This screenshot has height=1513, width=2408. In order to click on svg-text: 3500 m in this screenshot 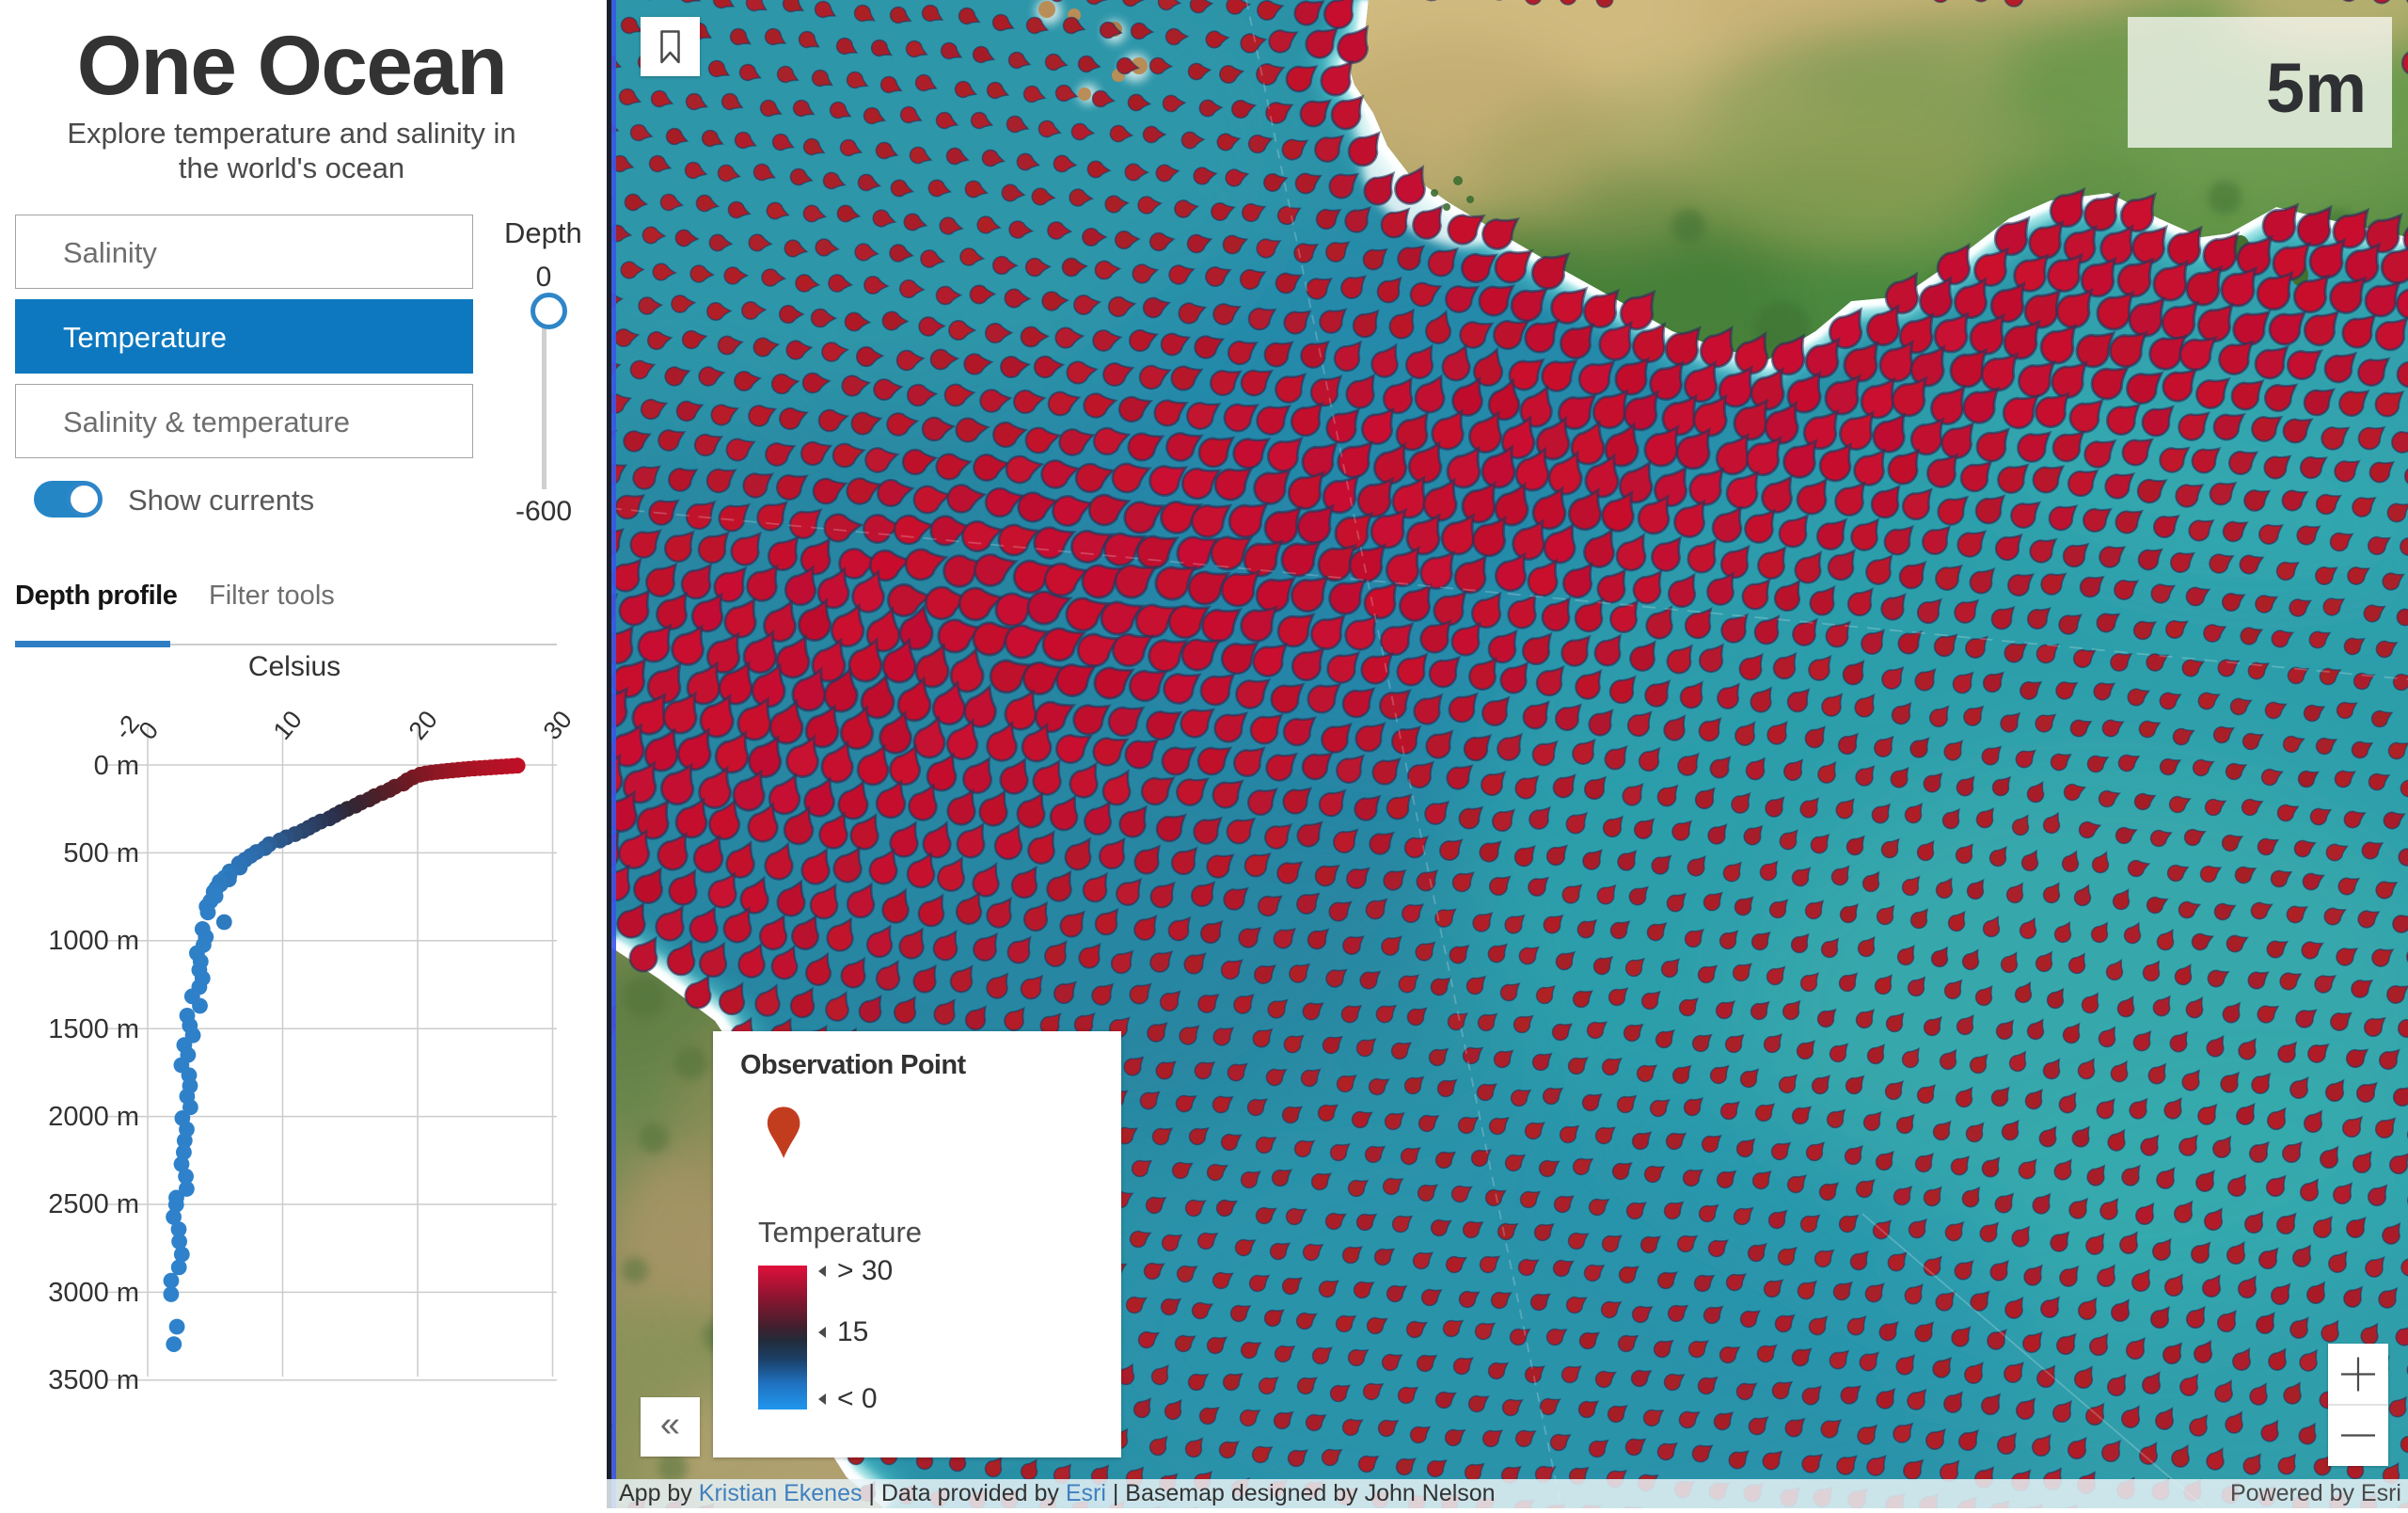, I will do `click(94, 1380)`.